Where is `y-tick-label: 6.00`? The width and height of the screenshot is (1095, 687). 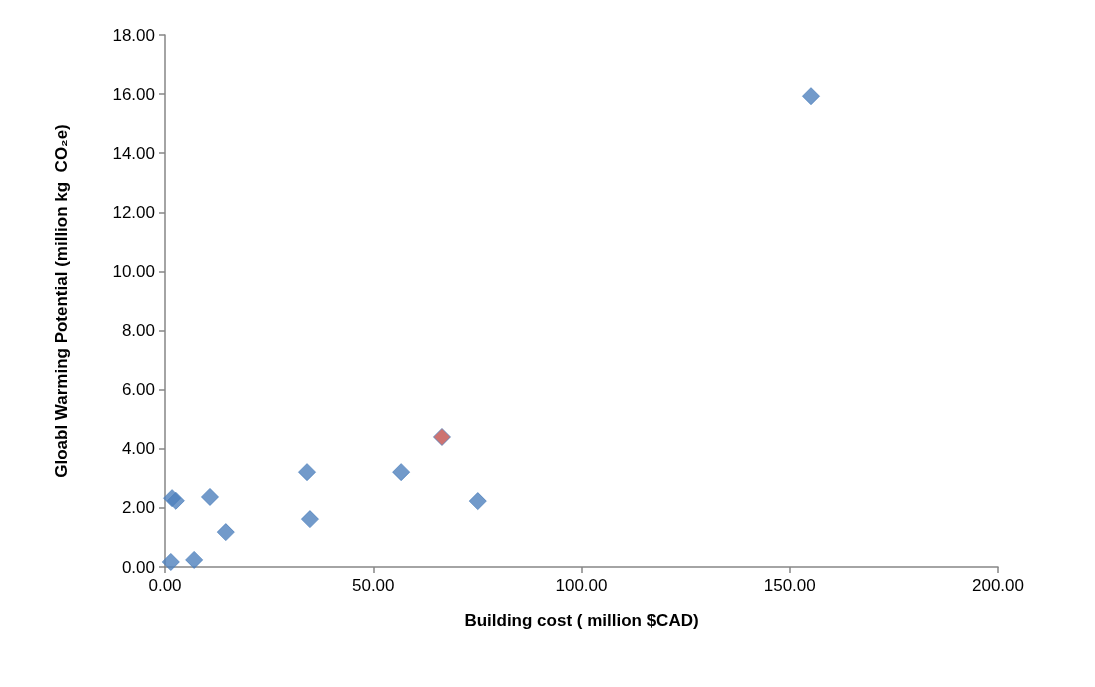 y-tick-label: 6.00 is located at coordinates (138, 390).